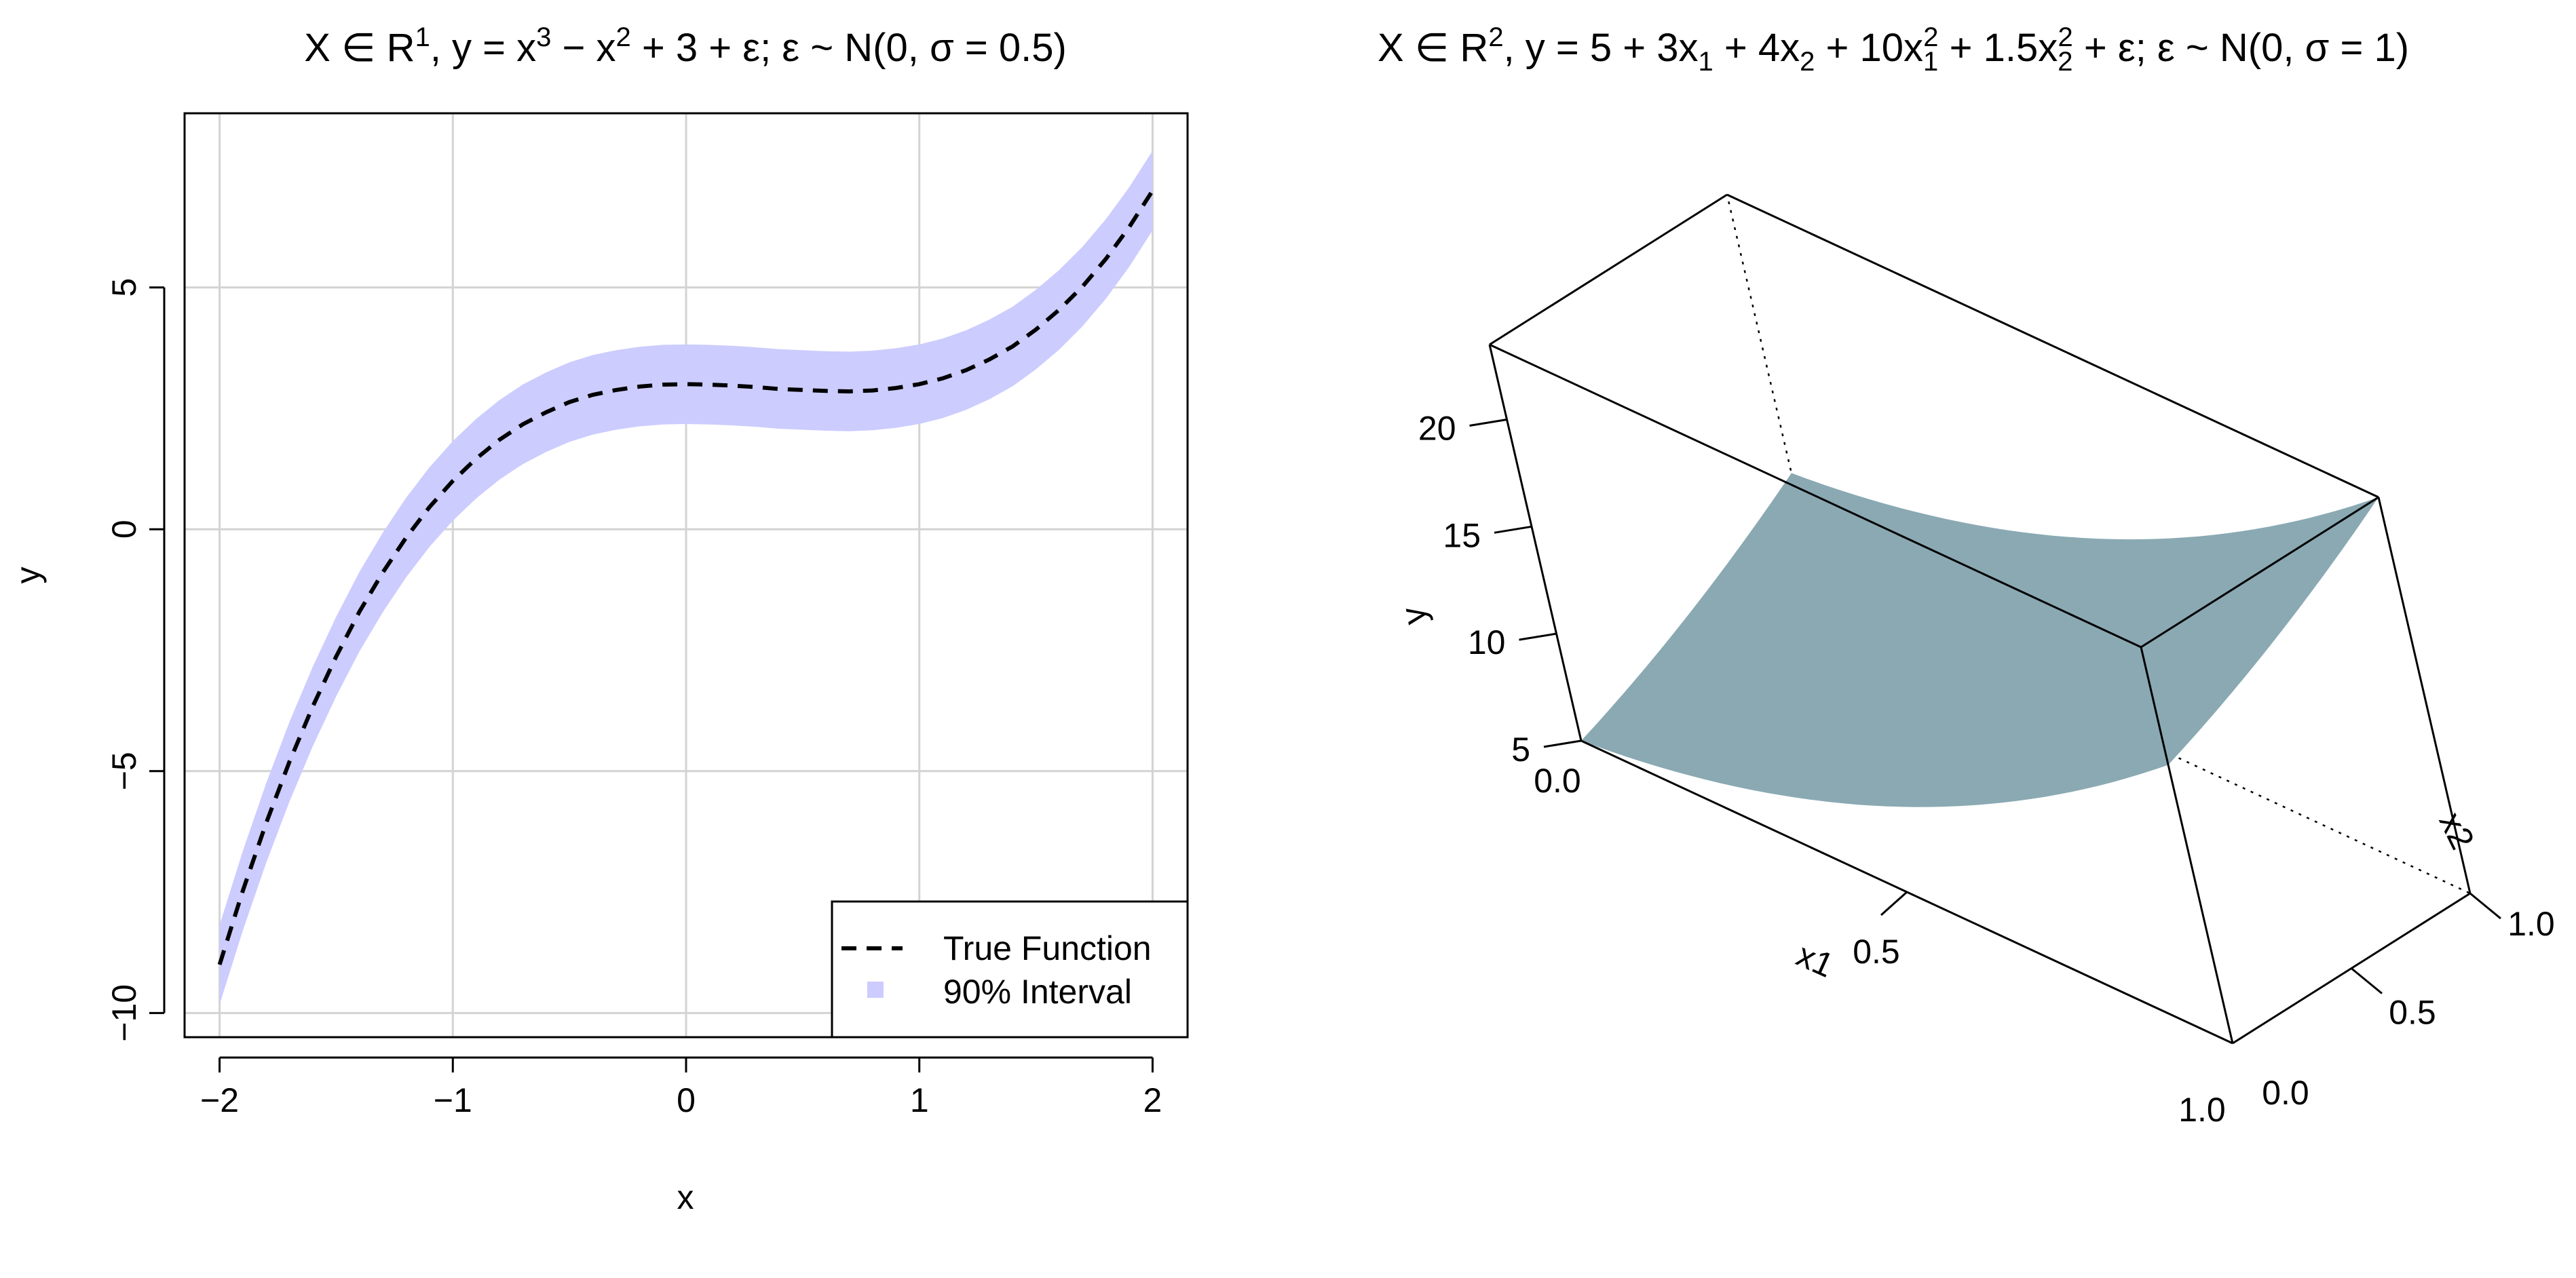 The width and height of the screenshot is (2576, 1278). What do you see at coordinates (1815, 960) in the screenshot?
I see `x1-axis-label: x1` at bounding box center [1815, 960].